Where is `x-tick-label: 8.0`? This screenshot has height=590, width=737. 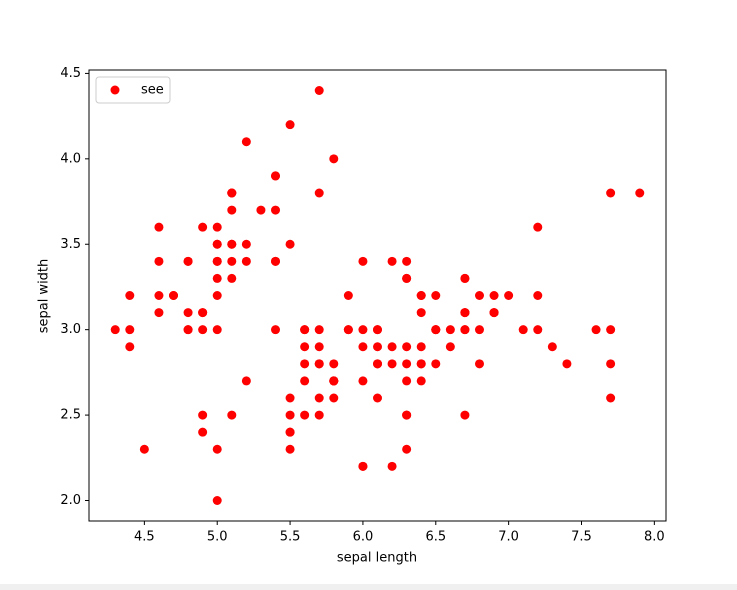
x-tick-label: 8.0 is located at coordinates (654, 537).